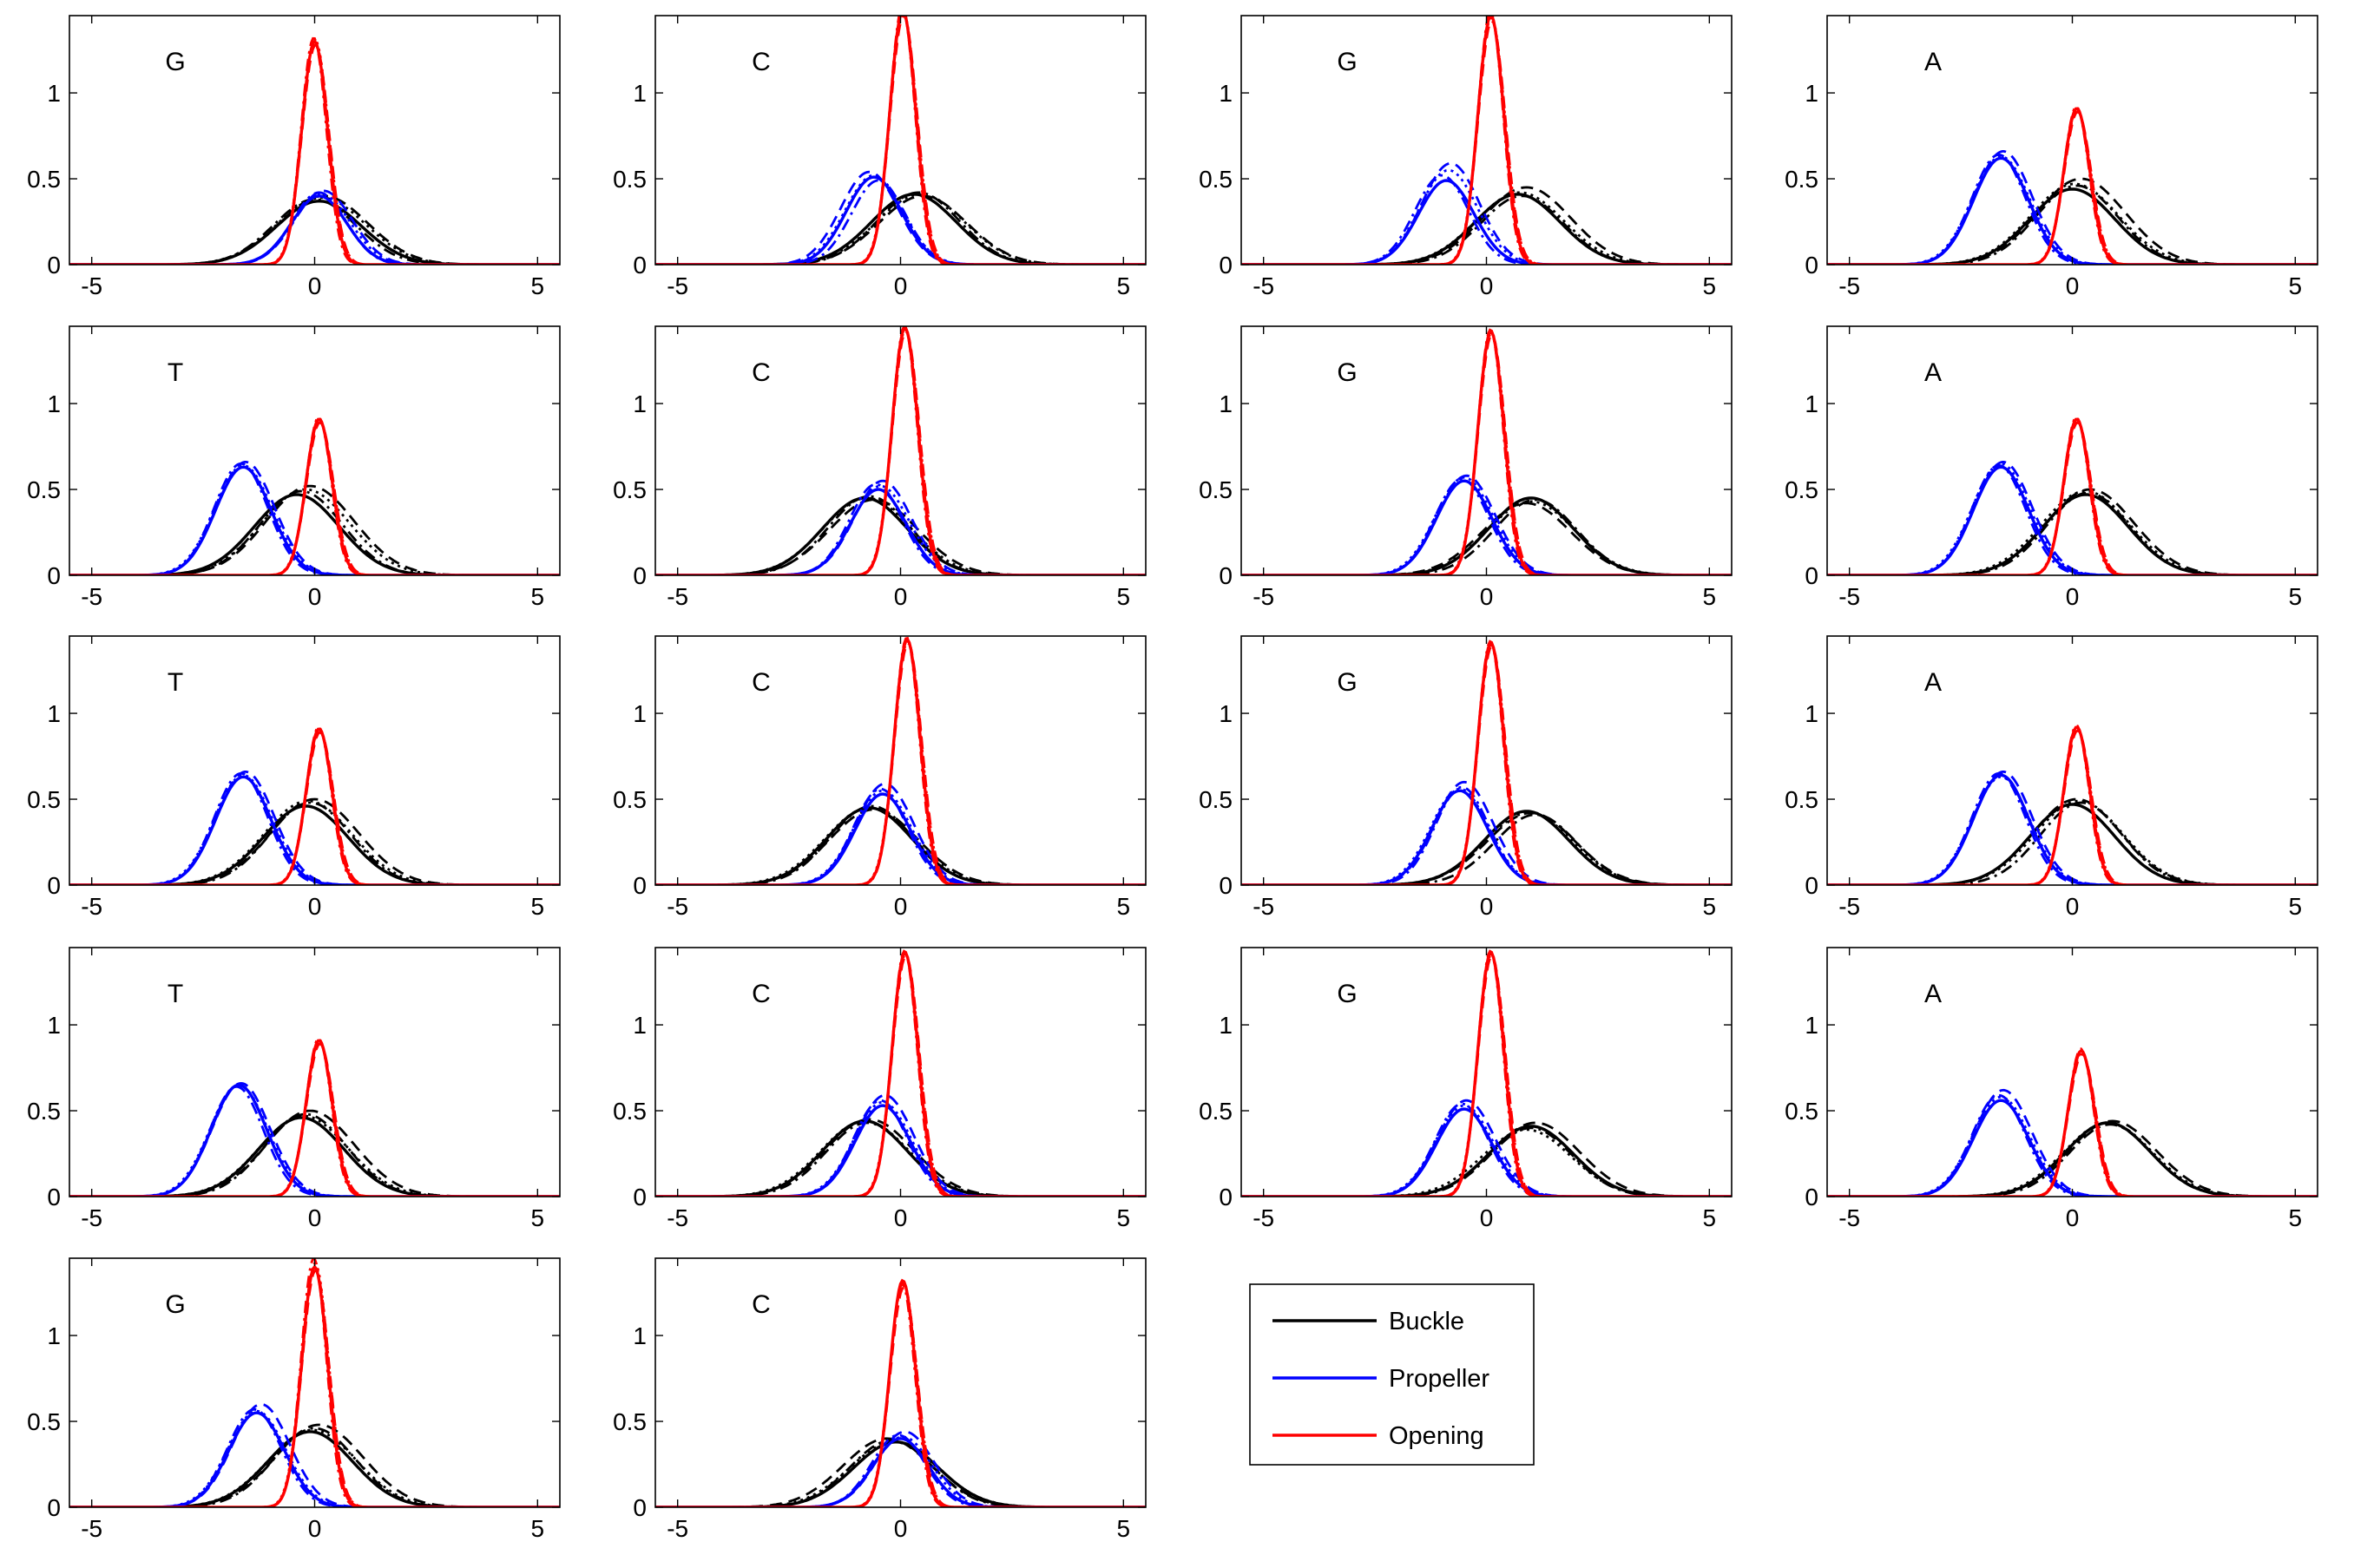 This screenshot has height=1568, width=2354. Describe the element at coordinates (1347, 62) in the screenshot. I see `panel-label: G` at that location.